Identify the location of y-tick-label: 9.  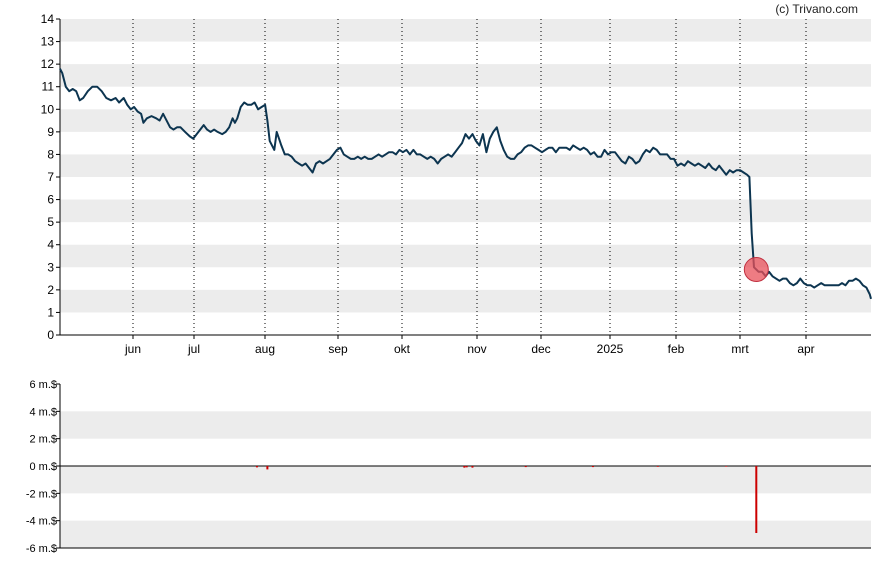
(50, 132).